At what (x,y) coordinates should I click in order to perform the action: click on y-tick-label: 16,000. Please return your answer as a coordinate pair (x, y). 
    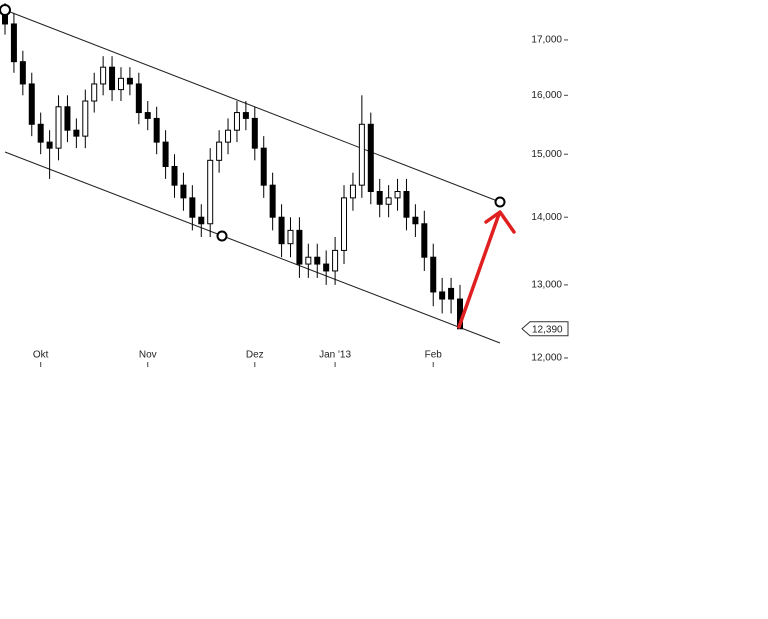
    Looking at the image, I should click on (546, 95).